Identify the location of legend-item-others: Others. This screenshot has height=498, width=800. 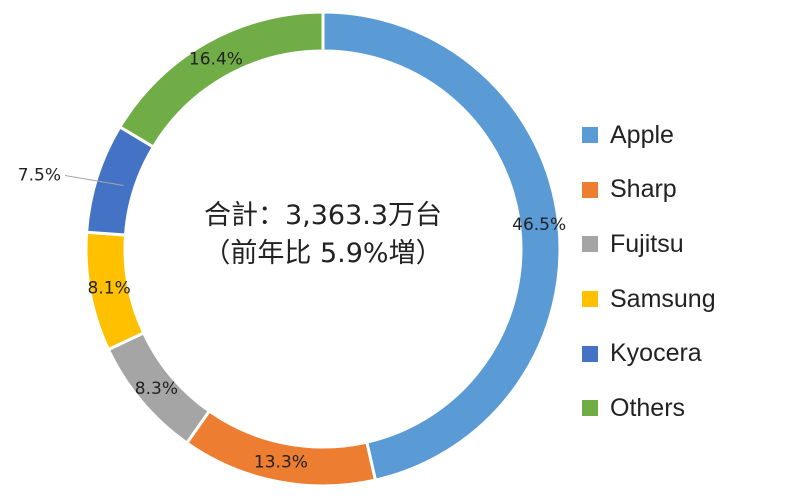
(687, 408).